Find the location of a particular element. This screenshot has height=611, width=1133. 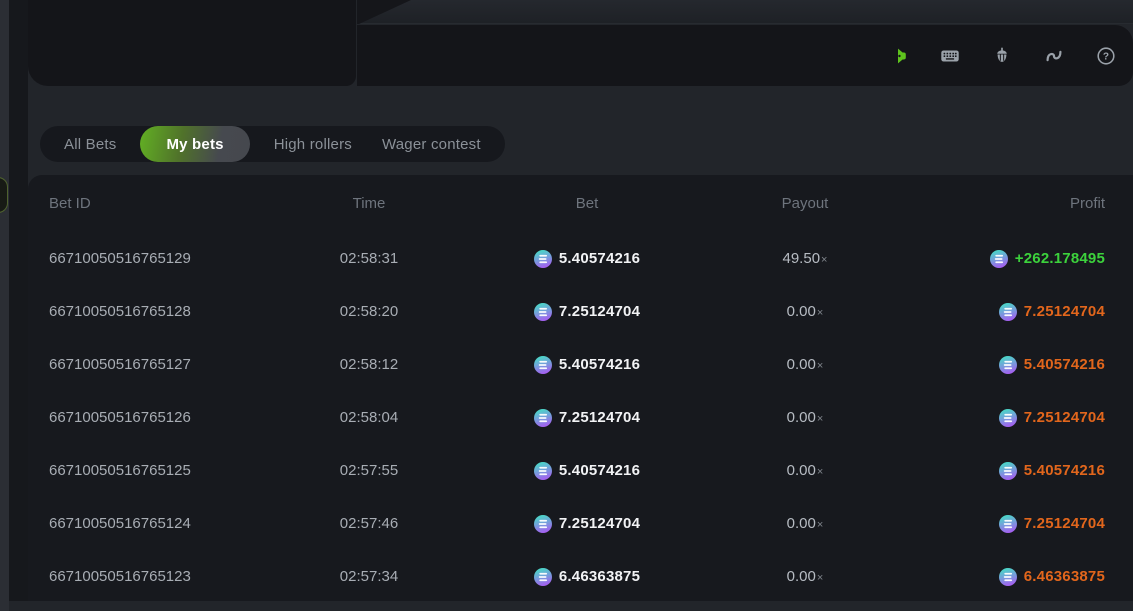

table-row: 66710050516765124 02:57:46 is located at coordinates (580, 523).